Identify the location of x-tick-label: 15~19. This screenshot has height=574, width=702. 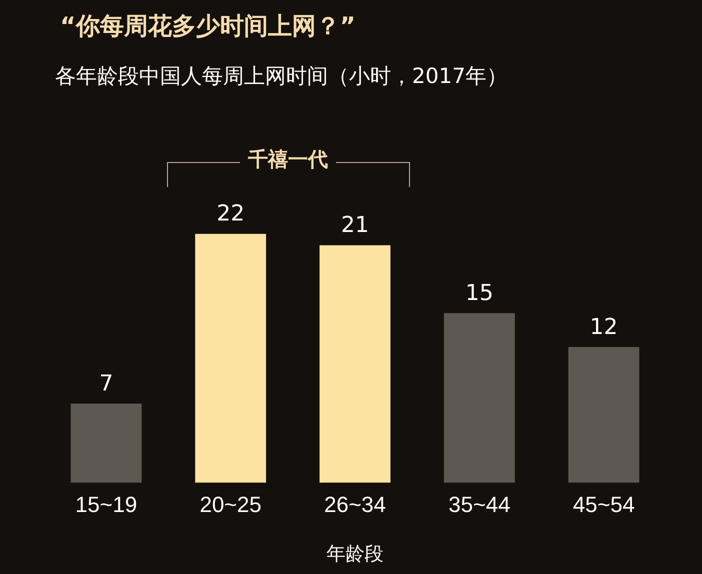
(106, 505).